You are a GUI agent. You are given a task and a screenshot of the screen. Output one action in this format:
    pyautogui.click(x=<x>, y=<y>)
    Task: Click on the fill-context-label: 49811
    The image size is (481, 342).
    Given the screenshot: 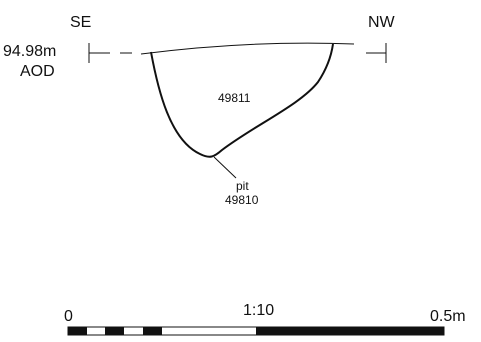 What is the action you would take?
    pyautogui.click(x=234, y=98)
    